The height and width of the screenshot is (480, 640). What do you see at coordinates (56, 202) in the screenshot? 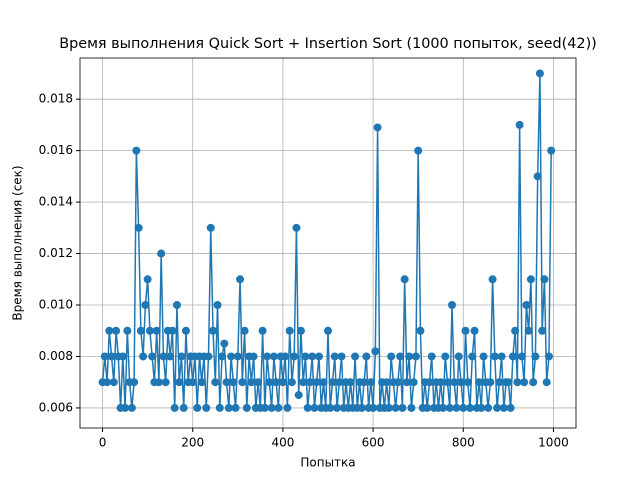
I see `y-tick-label: 0.014` at bounding box center [56, 202].